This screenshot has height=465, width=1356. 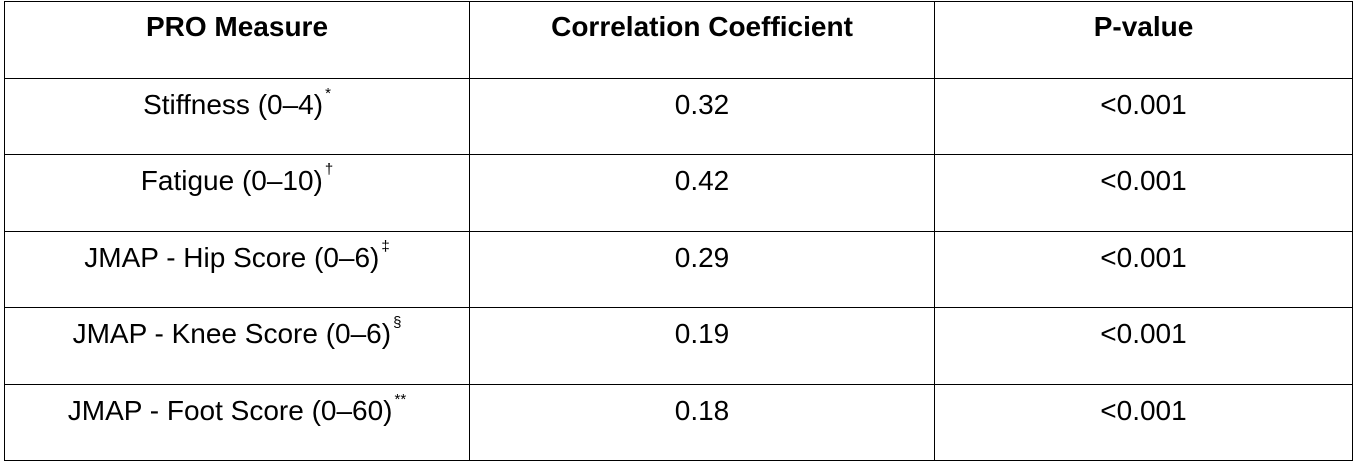 What do you see at coordinates (237, 40) in the screenshot?
I see `header-pro-measure: PRO Measure` at bounding box center [237, 40].